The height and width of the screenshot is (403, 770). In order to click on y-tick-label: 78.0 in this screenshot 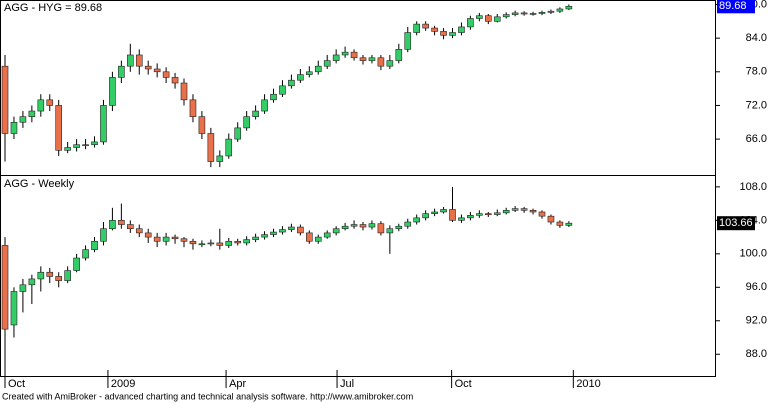, I will do `click(756, 72)`.